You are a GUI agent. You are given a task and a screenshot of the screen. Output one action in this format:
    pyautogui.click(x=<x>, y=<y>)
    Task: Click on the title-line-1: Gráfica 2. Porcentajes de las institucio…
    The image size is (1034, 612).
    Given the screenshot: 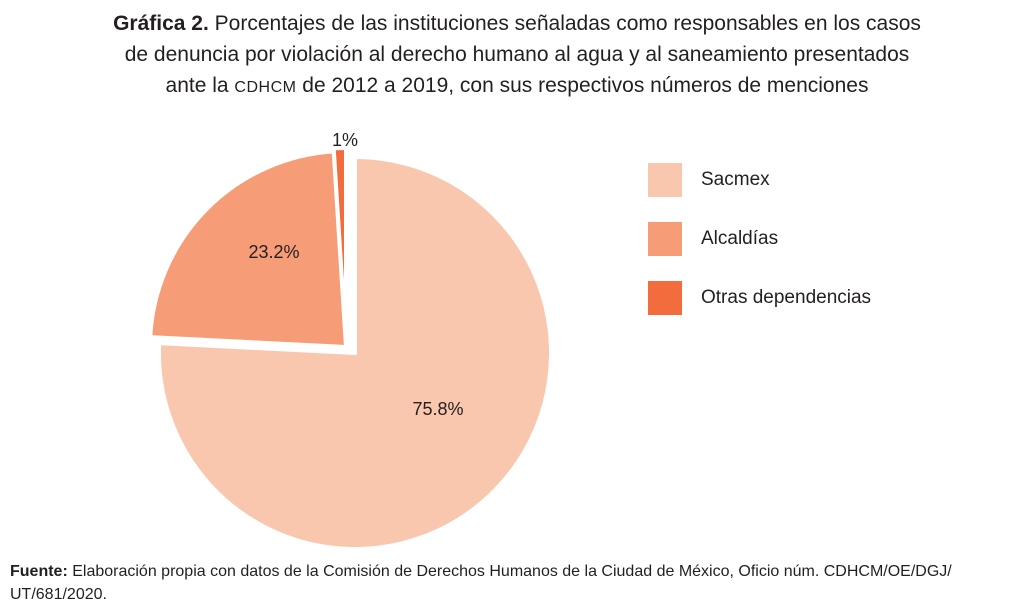 What is the action you would take?
    pyautogui.click(x=517, y=23)
    